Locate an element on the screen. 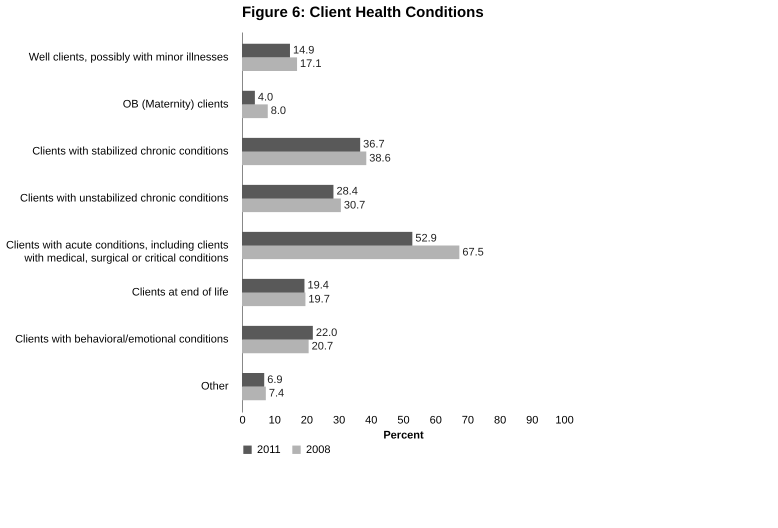 Image resolution: width=778 pixels, height=528 pixels. x-tick-label: 0 is located at coordinates (242, 420).